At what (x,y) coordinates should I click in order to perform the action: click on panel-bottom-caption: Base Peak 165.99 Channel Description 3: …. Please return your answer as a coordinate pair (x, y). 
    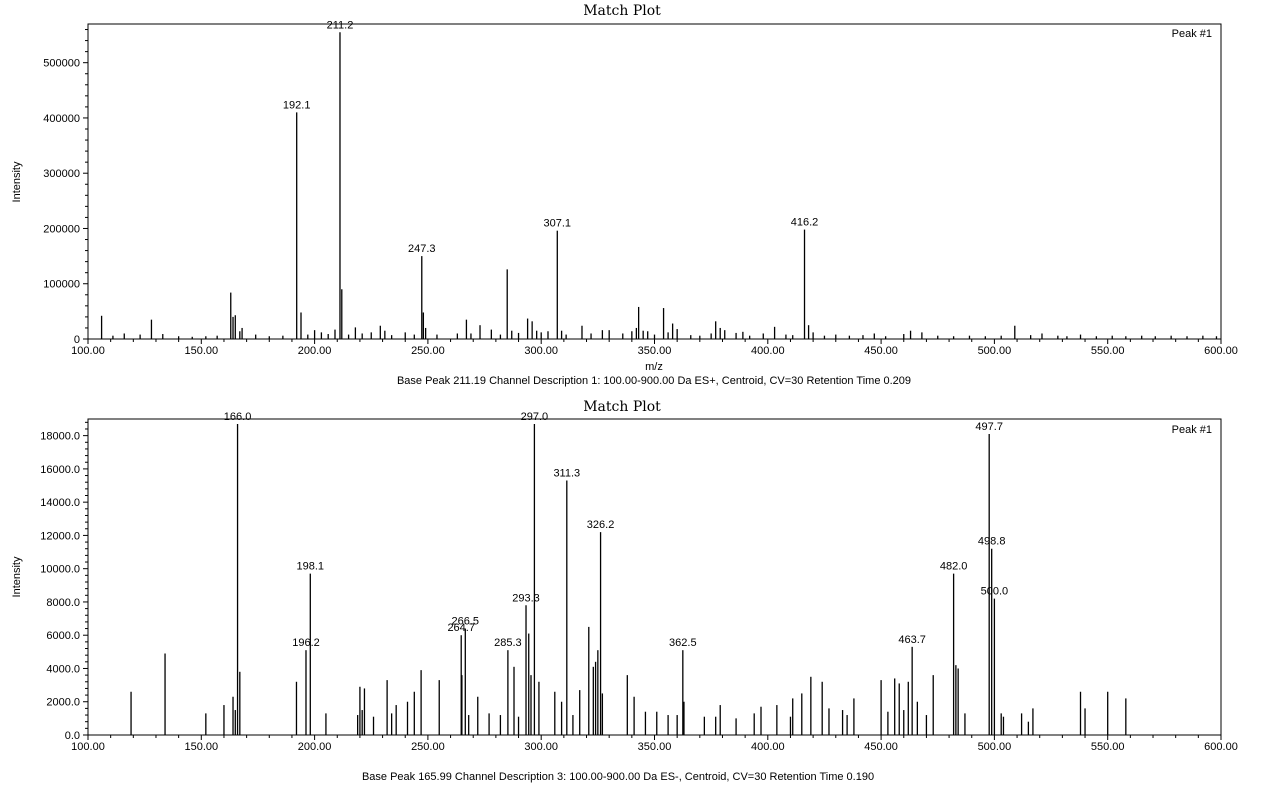
    Looking at the image, I should click on (618, 777).